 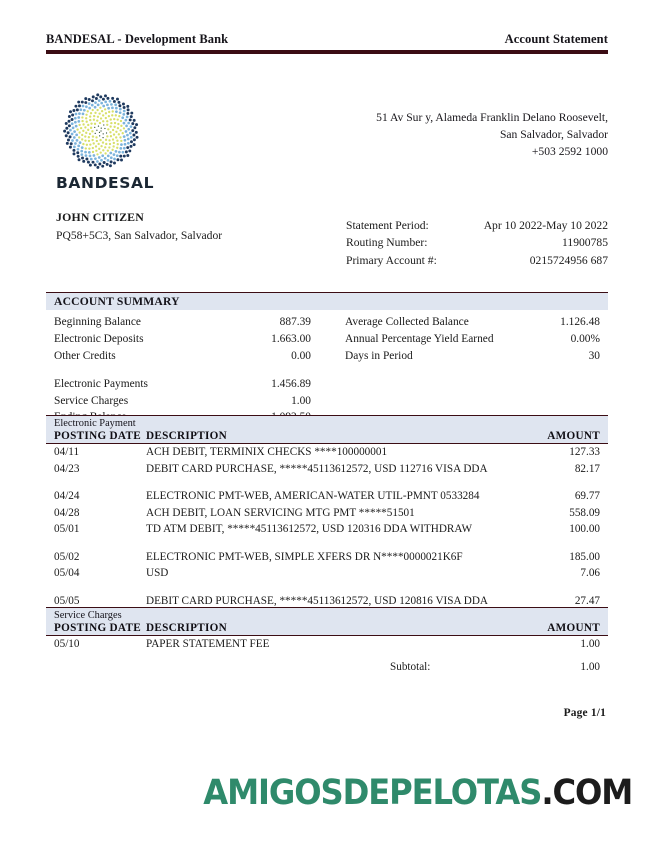 I want to click on watermark-main-text: AMIGOSDEPELOTAS, so click(x=372, y=793).